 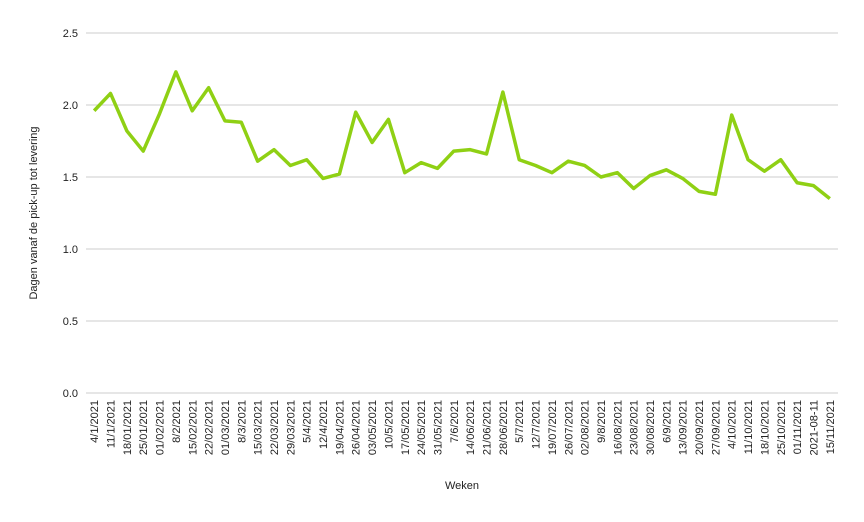 What do you see at coordinates (291, 427) in the screenshot?
I see `x-tick-label: 29/03/2021` at bounding box center [291, 427].